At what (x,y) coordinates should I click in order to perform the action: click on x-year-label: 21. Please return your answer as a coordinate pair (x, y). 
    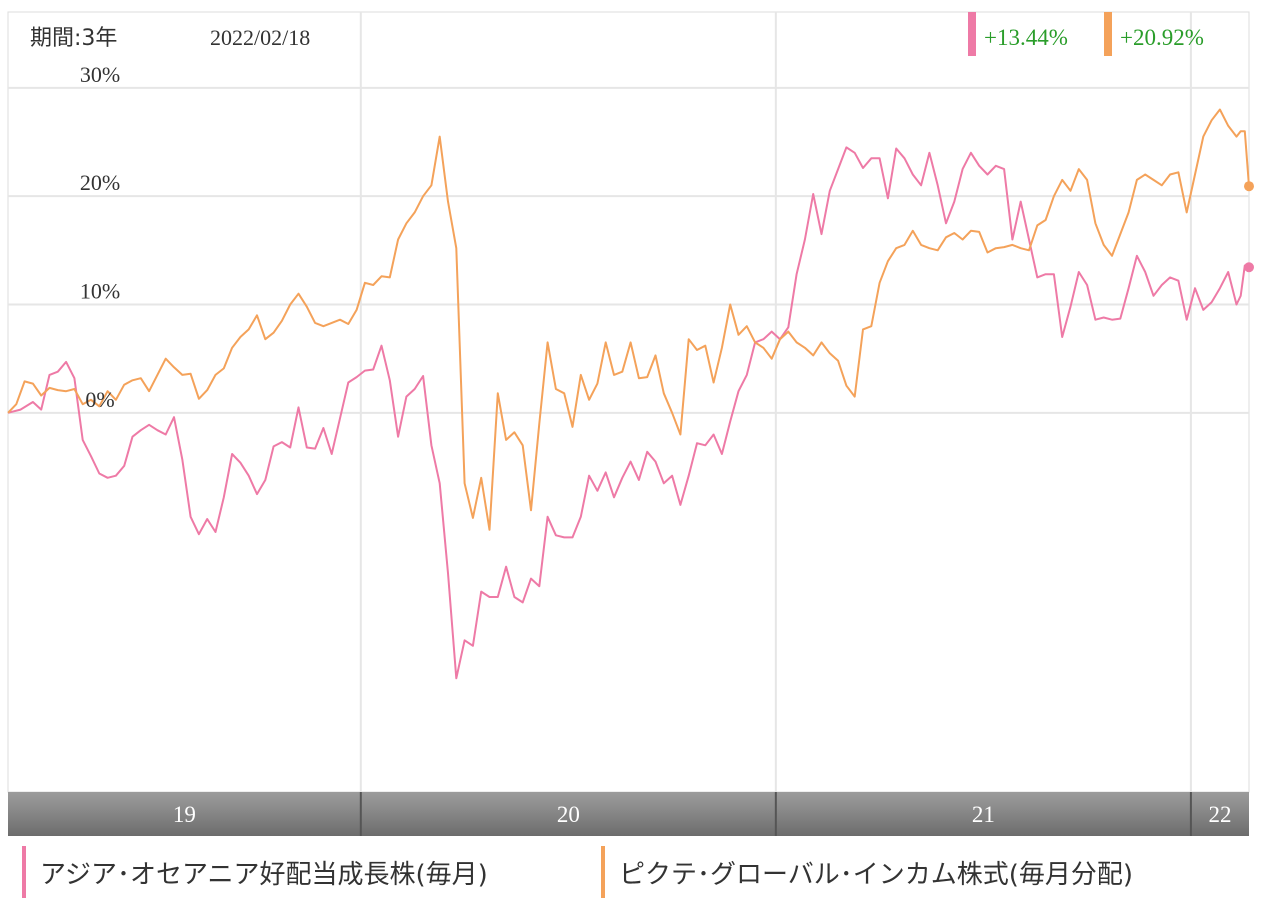
    Looking at the image, I should click on (983, 814).